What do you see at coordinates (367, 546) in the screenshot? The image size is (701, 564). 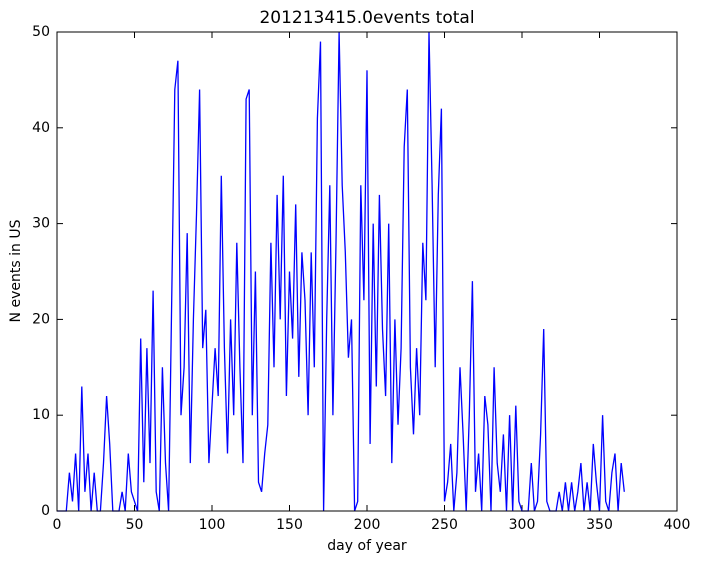 I see `x-axis-label: day of year` at bounding box center [367, 546].